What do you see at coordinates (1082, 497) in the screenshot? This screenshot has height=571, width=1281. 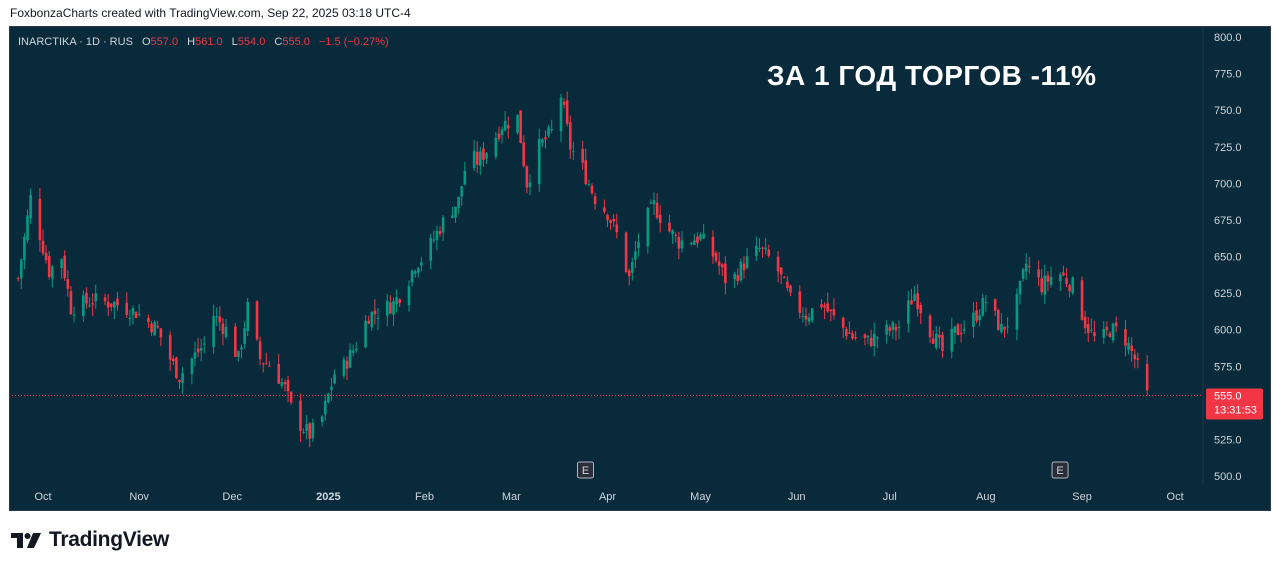 I see `x-tick-label: Sep` at bounding box center [1082, 497].